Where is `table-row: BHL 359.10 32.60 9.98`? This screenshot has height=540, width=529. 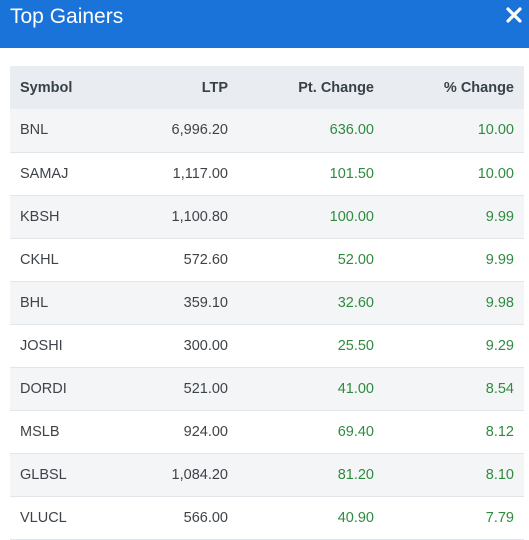 table-row: BHL 359.10 32.60 9.98 is located at coordinates (267, 302).